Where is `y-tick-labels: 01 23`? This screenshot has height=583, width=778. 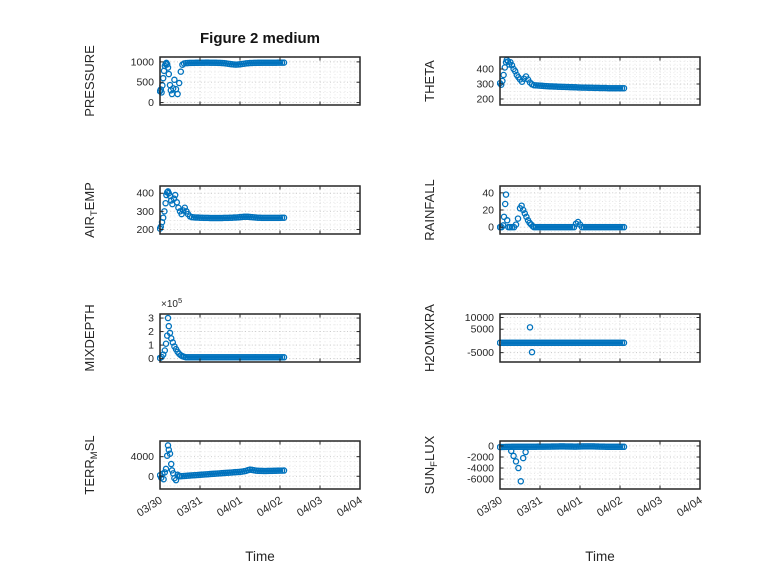
y-tick-labels: 01 23 is located at coordinates (151, 339).